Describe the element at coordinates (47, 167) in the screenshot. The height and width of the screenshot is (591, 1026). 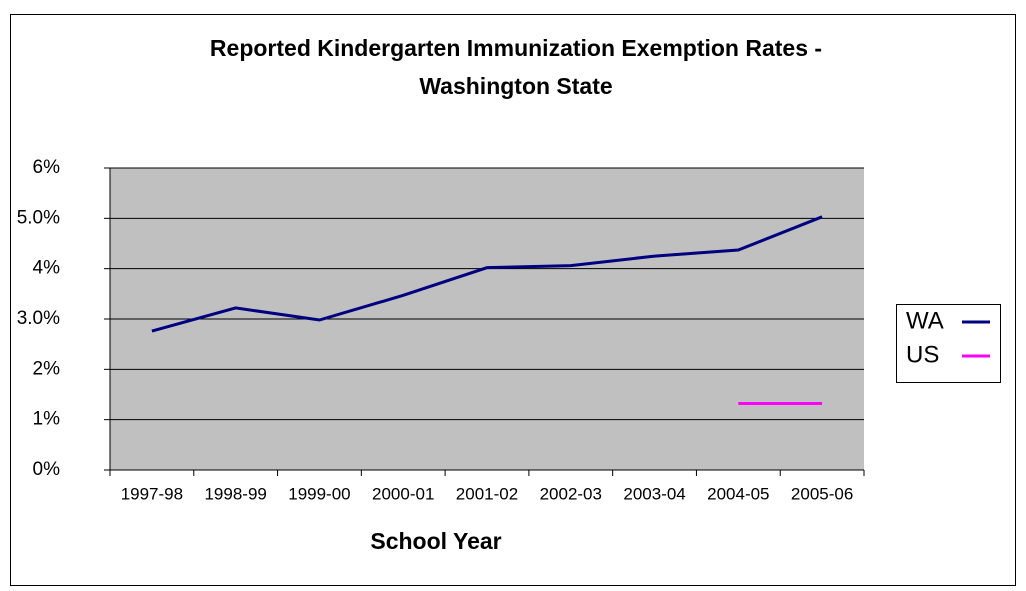
I see `y-tick-label: 6%` at that location.